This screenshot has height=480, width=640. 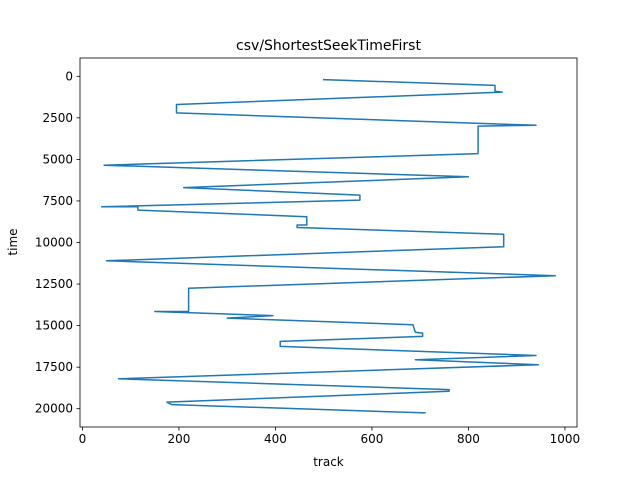 I want to click on y-tick-label: 2500, so click(x=57, y=118).